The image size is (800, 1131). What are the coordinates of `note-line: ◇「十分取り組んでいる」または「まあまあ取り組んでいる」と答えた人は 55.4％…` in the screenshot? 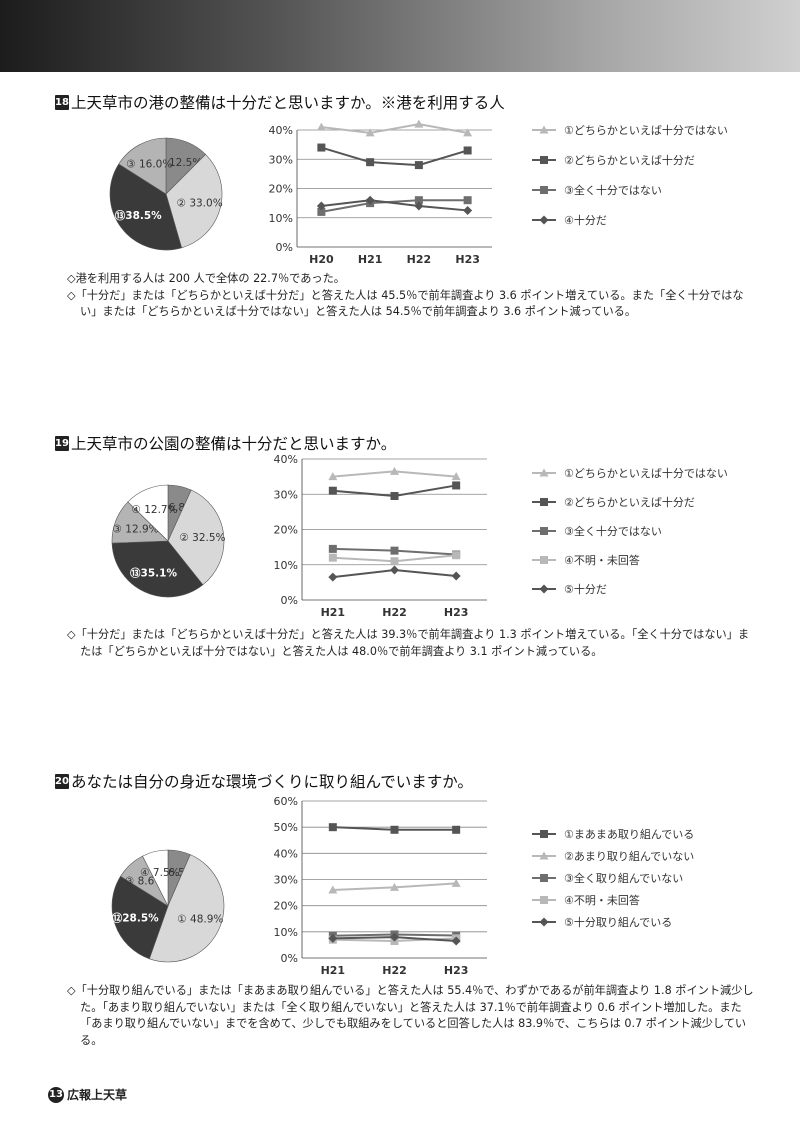 It's located at (410, 1015).